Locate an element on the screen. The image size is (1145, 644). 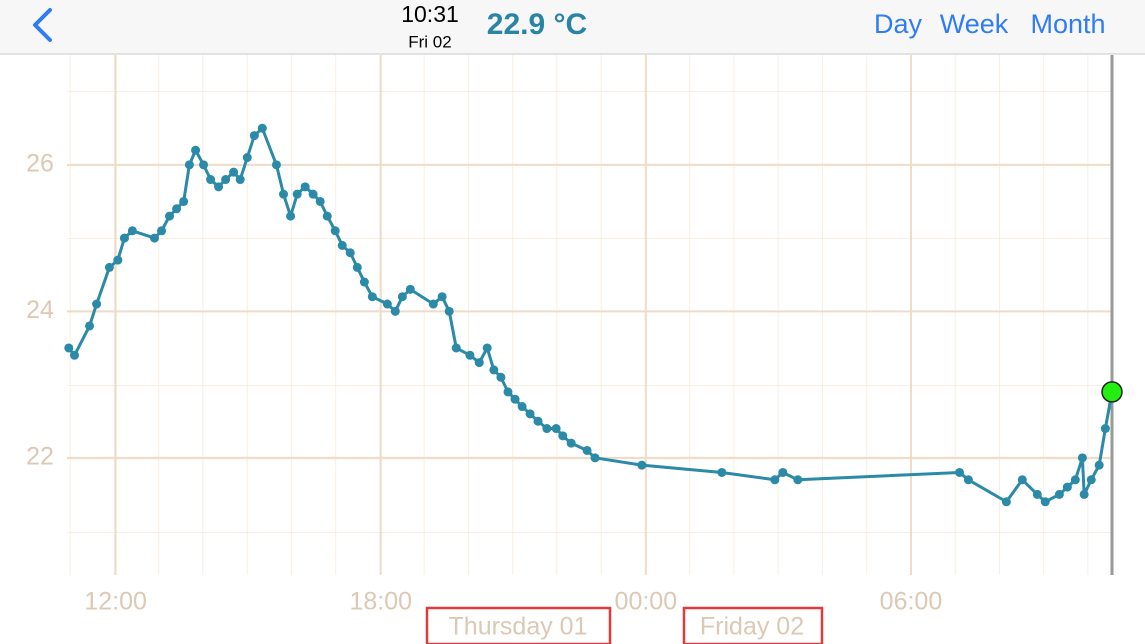
y-tick-label: 26 is located at coordinates (40, 163).